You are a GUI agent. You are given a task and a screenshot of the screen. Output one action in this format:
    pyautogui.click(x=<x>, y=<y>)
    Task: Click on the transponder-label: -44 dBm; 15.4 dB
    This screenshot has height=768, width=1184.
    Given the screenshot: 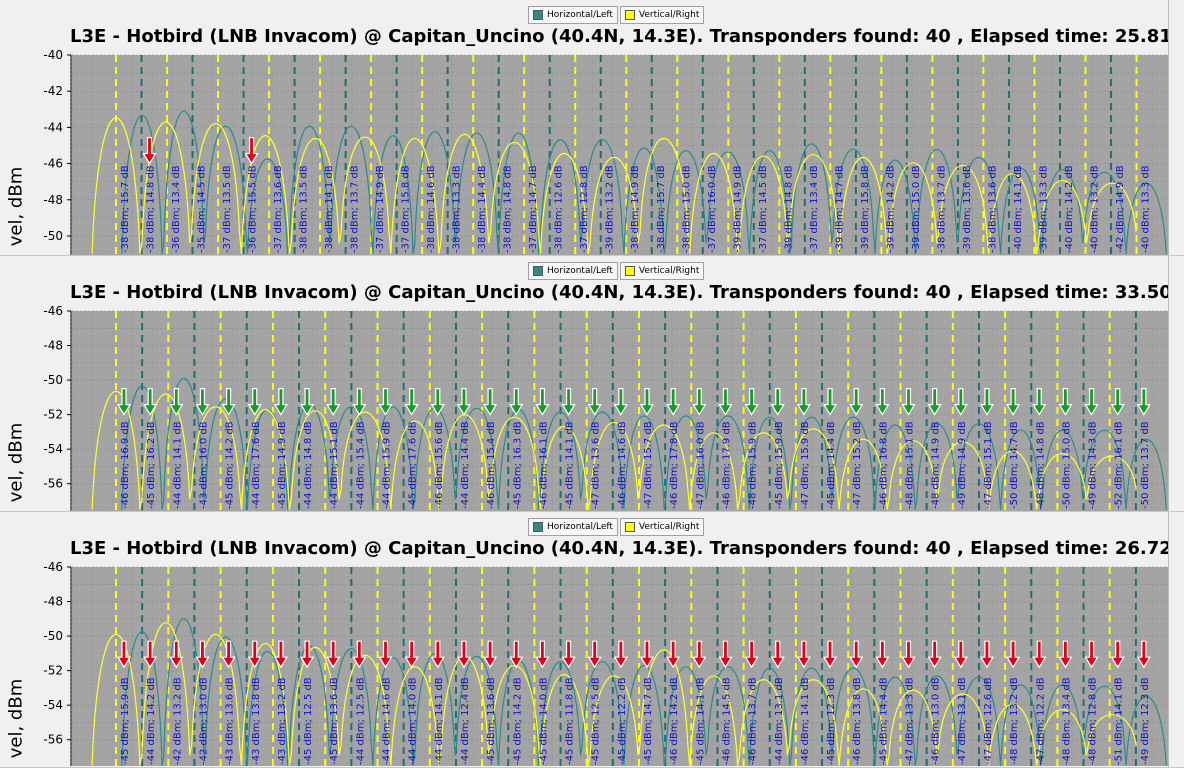 What is the action you would take?
    pyautogui.click(x=360, y=465)
    